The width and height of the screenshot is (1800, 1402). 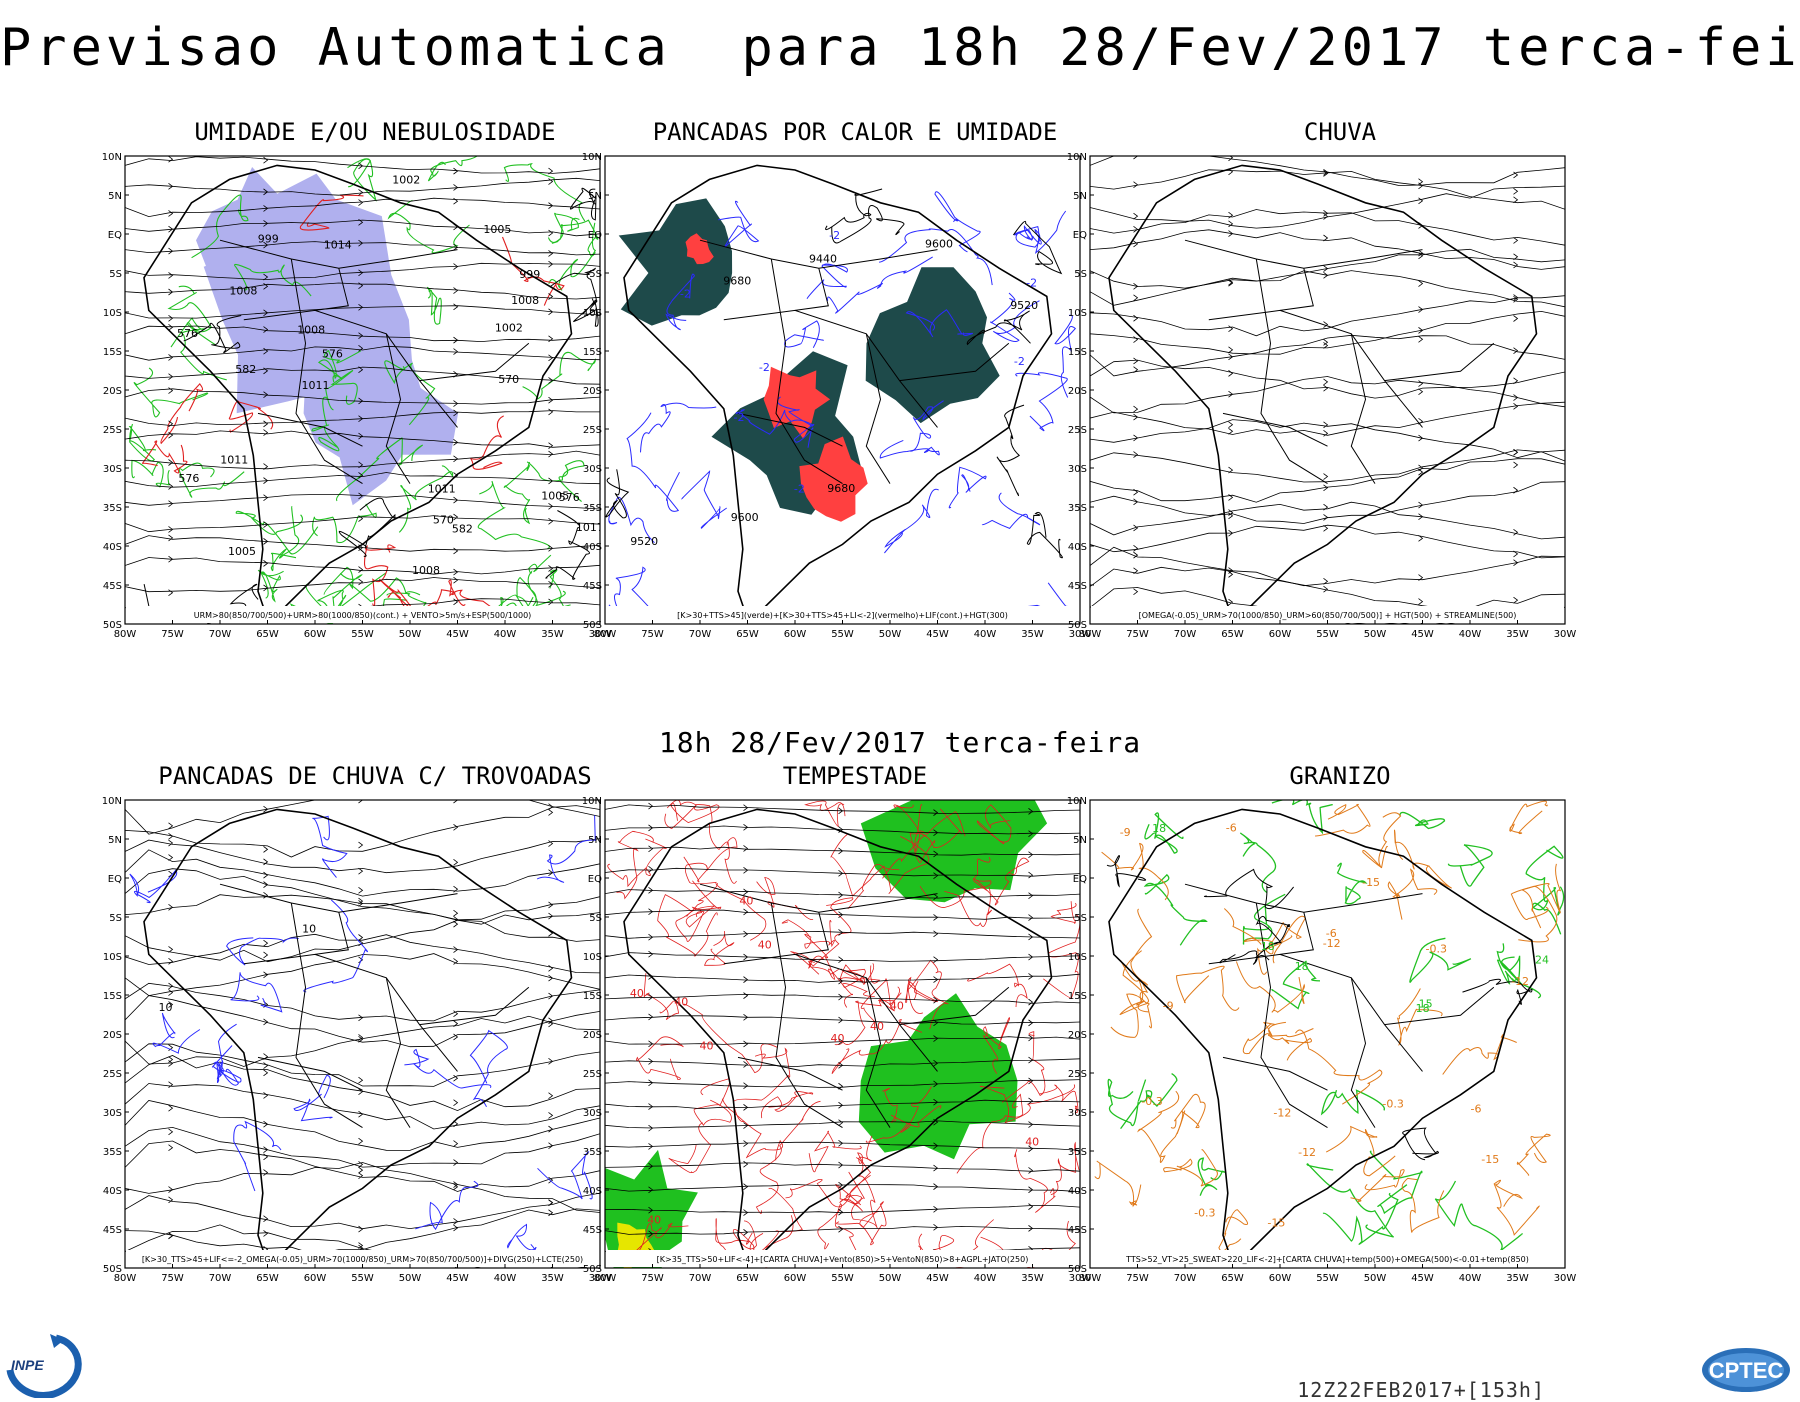 I want to click on lat-label: 35S, so click(x=1077, y=508).